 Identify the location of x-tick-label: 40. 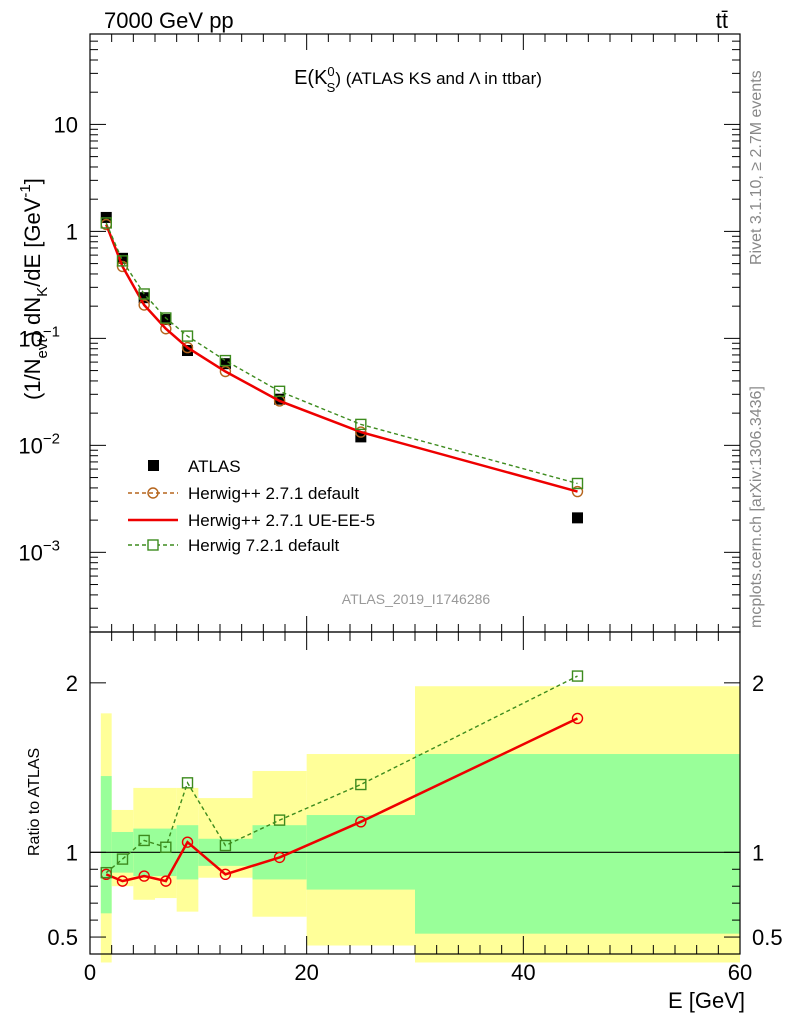
(523, 972).